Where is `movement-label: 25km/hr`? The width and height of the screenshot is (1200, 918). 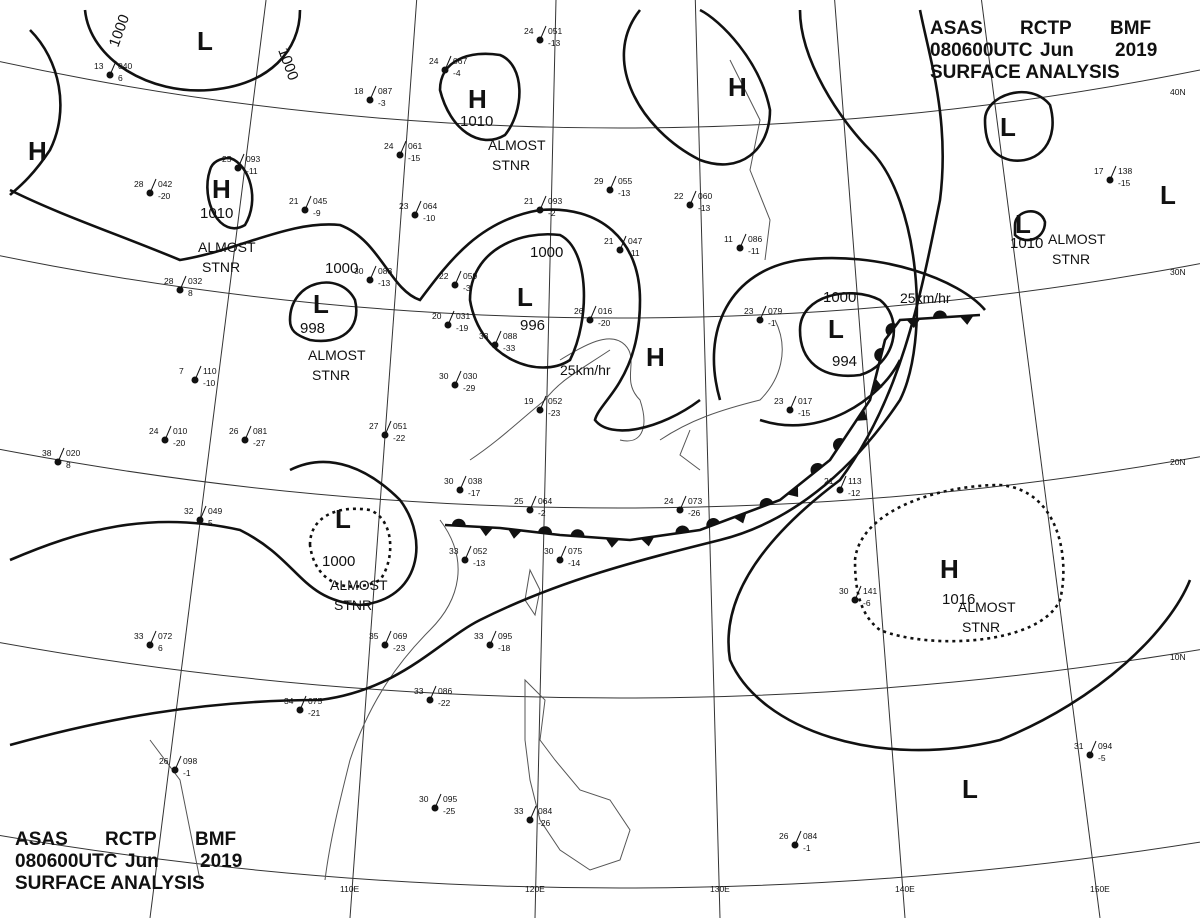
movement-label: 25km/hr is located at coordinates (925, 298).